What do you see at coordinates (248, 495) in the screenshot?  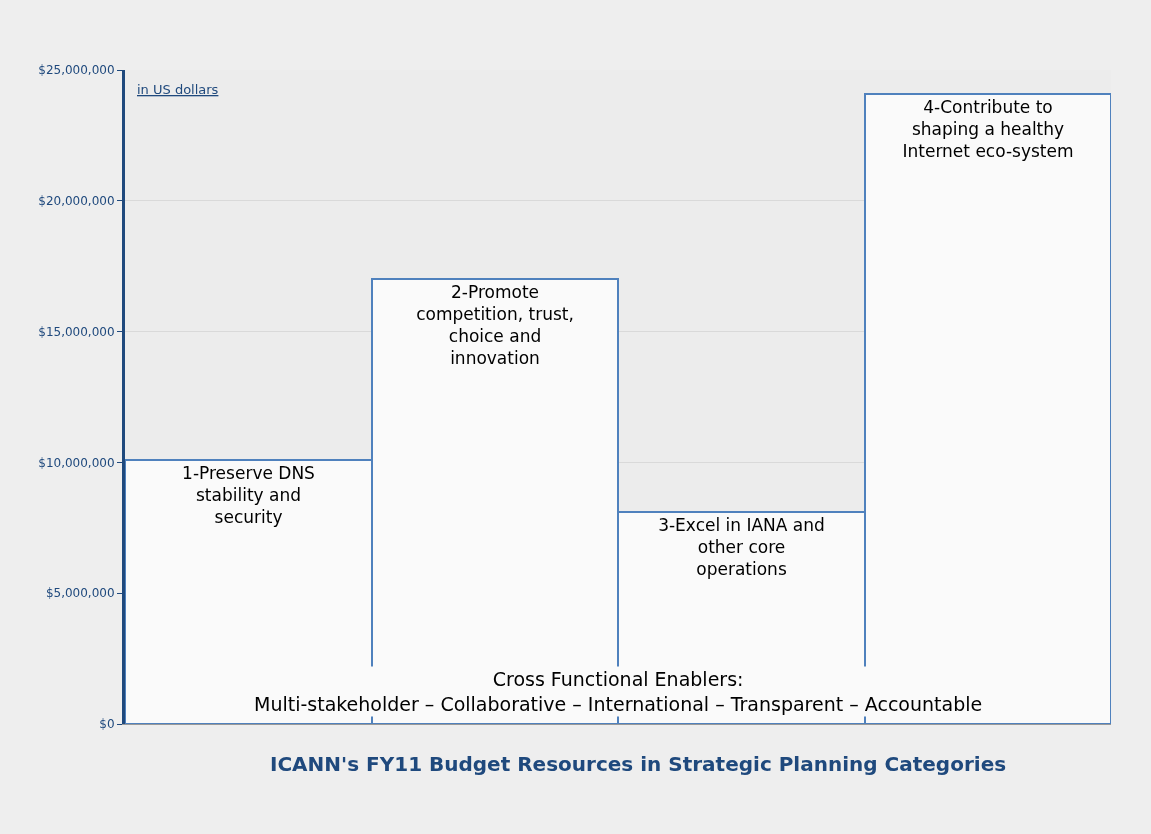 I see `x-tick-label: 1-Preserve DNS stability and security` at bounding box center [248, 495].